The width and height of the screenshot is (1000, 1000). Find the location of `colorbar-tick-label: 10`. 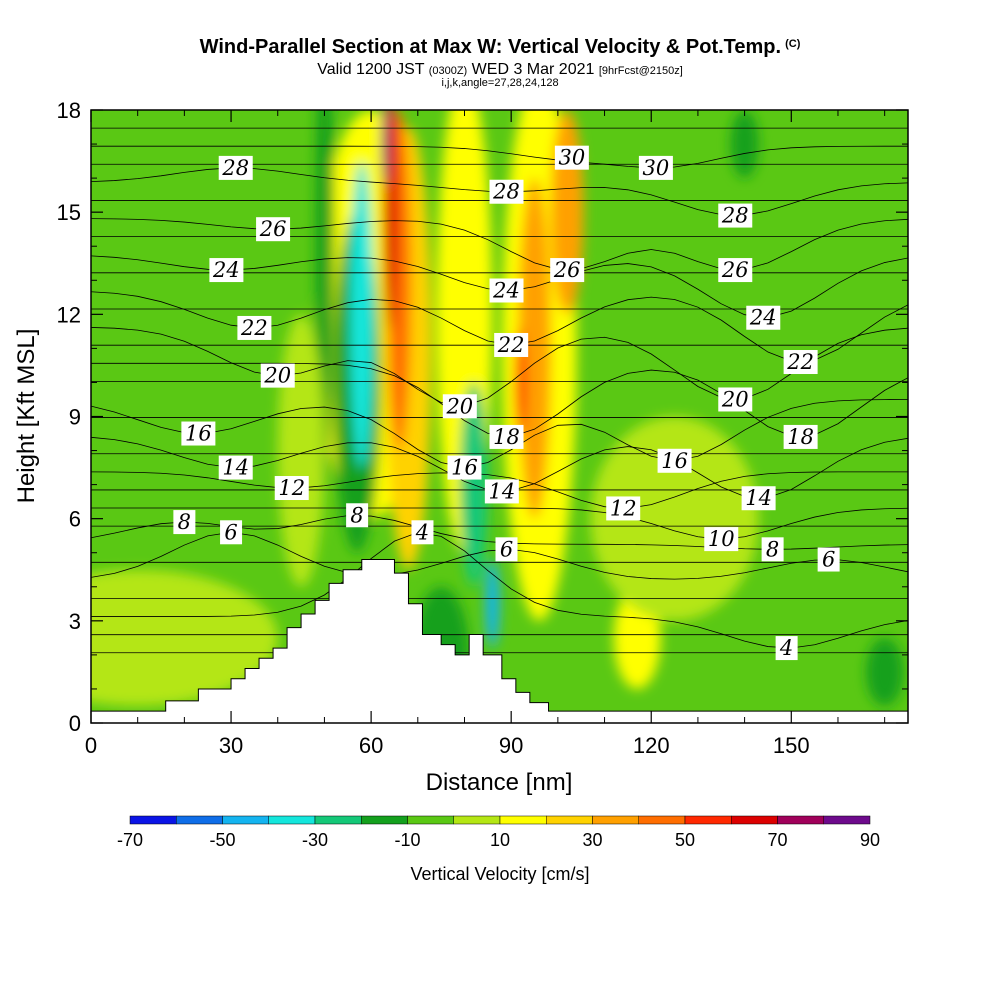

colorbar-tick-label: 10 is located at coordinates (500, 840).